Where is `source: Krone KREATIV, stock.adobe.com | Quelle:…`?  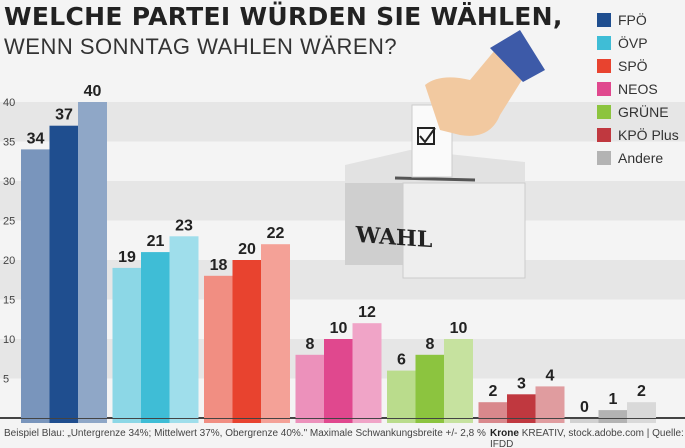
source: Krone KREATIV, stock.adobe.com | Quelle:… is located at coordinates (587, 438).